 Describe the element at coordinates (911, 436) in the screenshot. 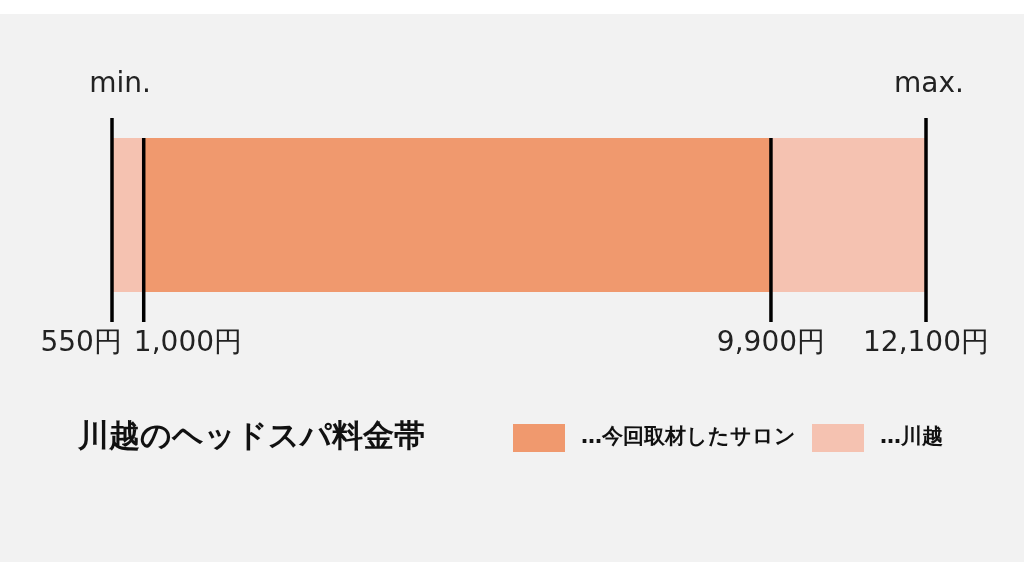

I see `legend-label: …川越` at that location.